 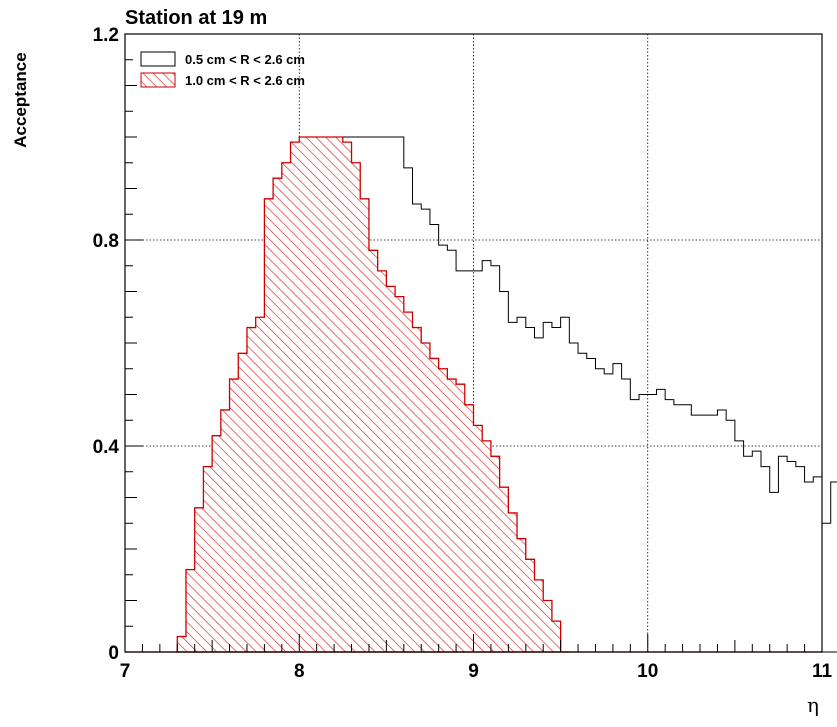 I want to click on x-tick-label: 11, so click(x=822, y=671).